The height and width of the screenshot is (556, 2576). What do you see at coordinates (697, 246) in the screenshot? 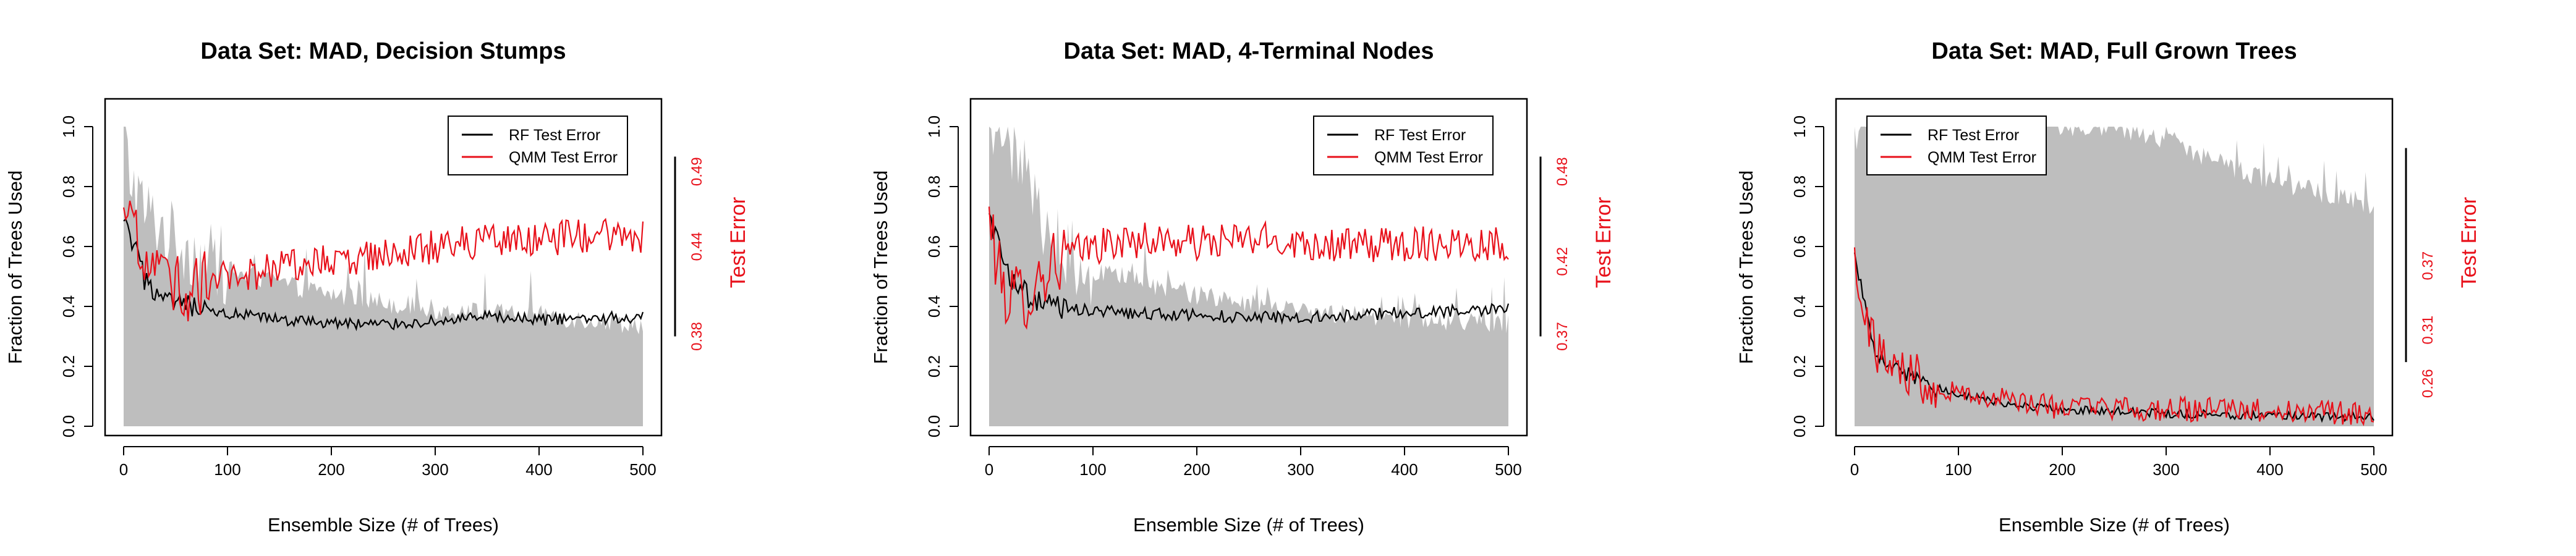
I see `y2-tick-label: 0.44` at bounding box center [697, 246].